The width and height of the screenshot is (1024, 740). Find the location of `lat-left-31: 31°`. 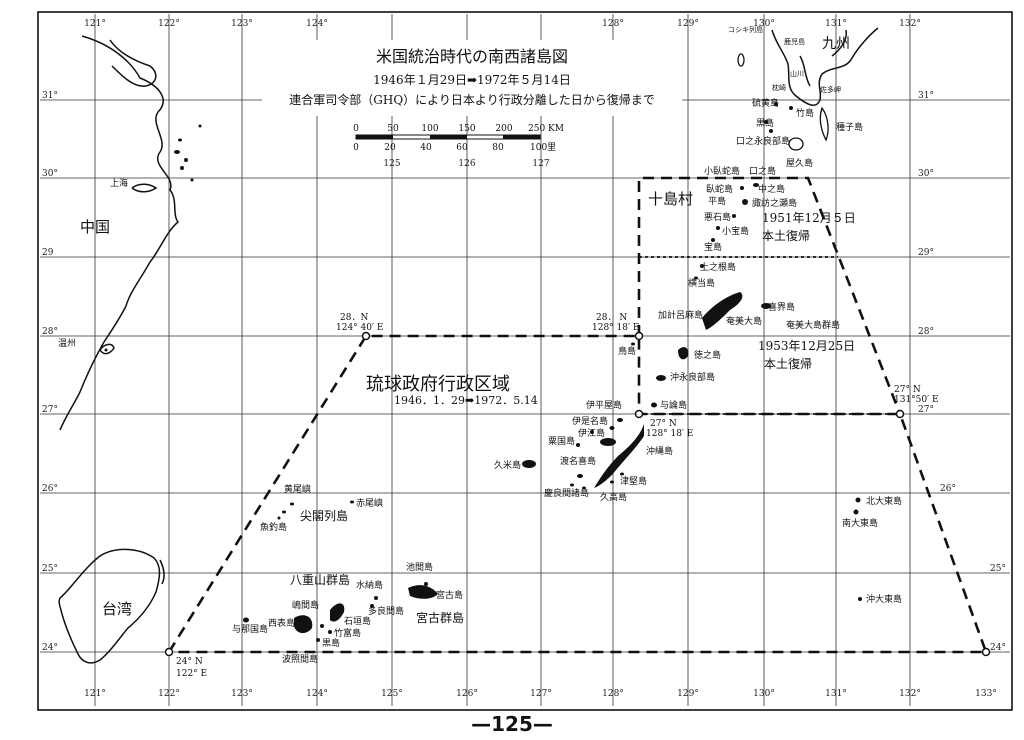

lat-left-31: 31° is located at coordinates (50, 96).